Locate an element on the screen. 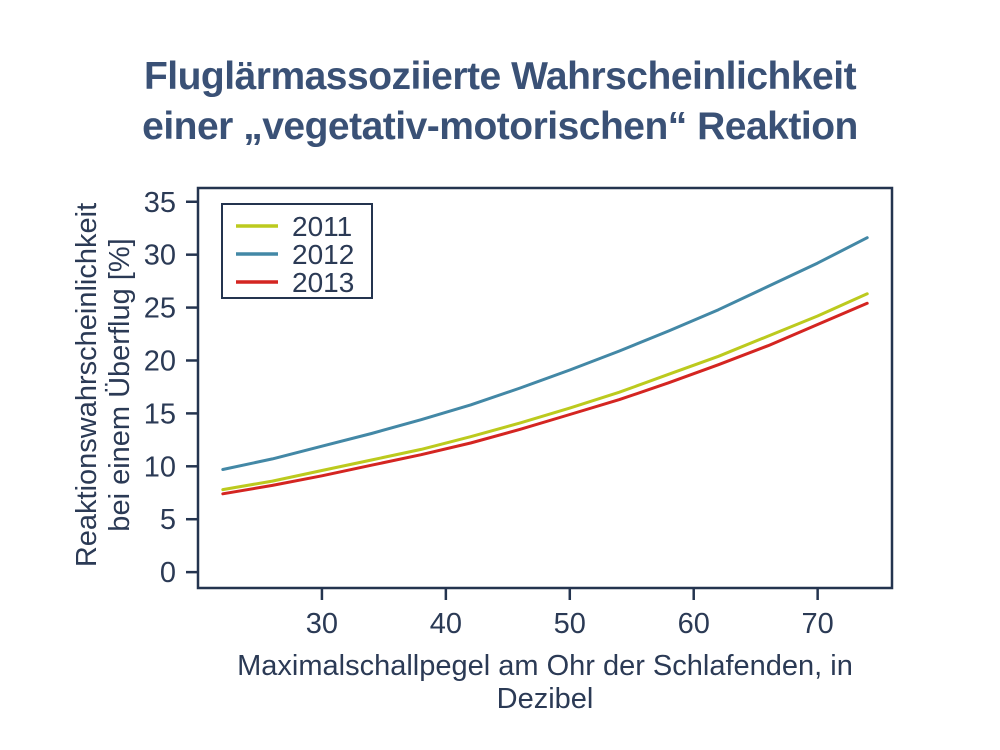  legend-label-2012: 2012 is located at coordinates (323, 254).